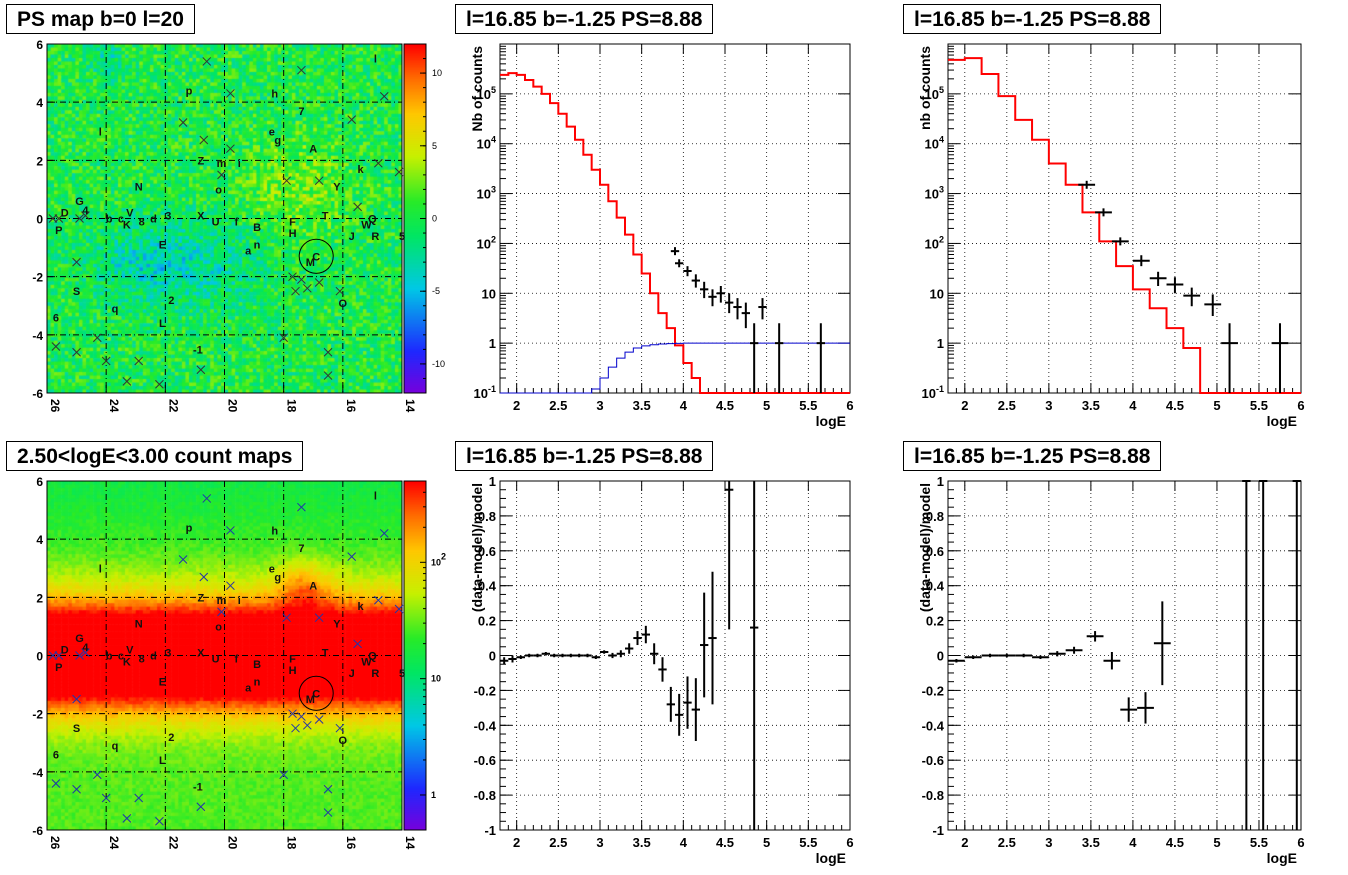 Image resolution: width=1348 pixels, height=875 pixels. Describe the element at coordinates (277, 578) in the screenshot. I see `source-label: g` at that location.